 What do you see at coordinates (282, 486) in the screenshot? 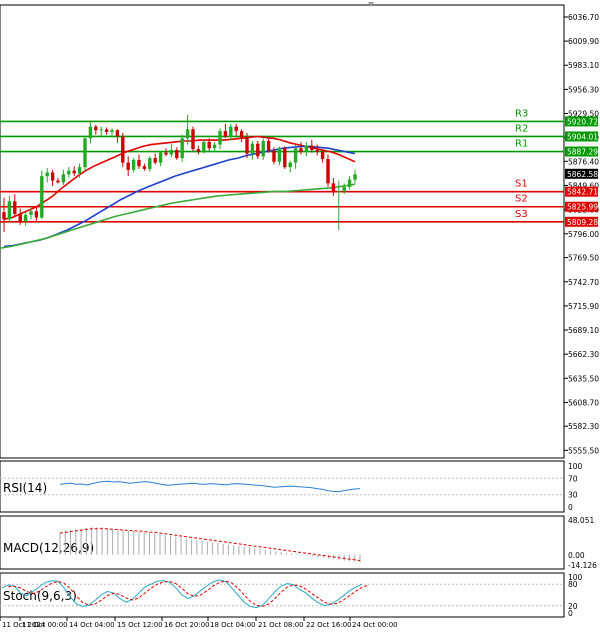
I see `rsi-pane-frame` at bounding box center [282, 486].